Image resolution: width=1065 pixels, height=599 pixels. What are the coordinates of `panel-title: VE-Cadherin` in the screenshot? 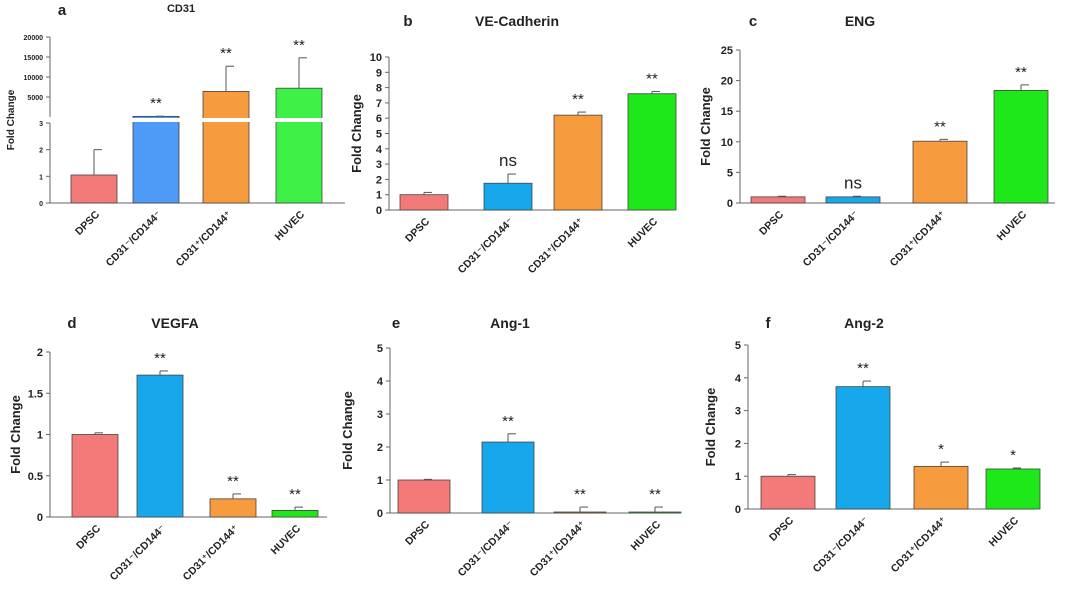 It's located at (517, 21).